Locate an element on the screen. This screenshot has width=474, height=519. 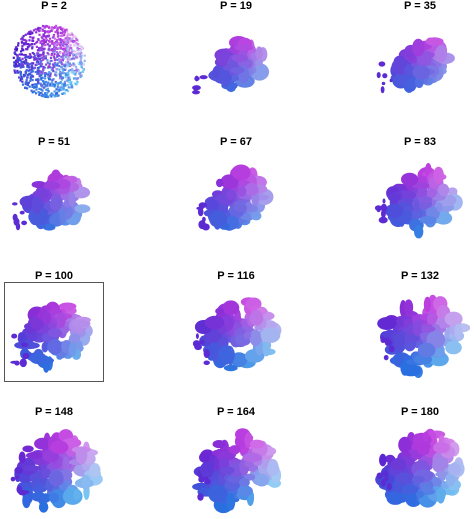
panel-4: P = 51 is located at coordinates (54, 192).